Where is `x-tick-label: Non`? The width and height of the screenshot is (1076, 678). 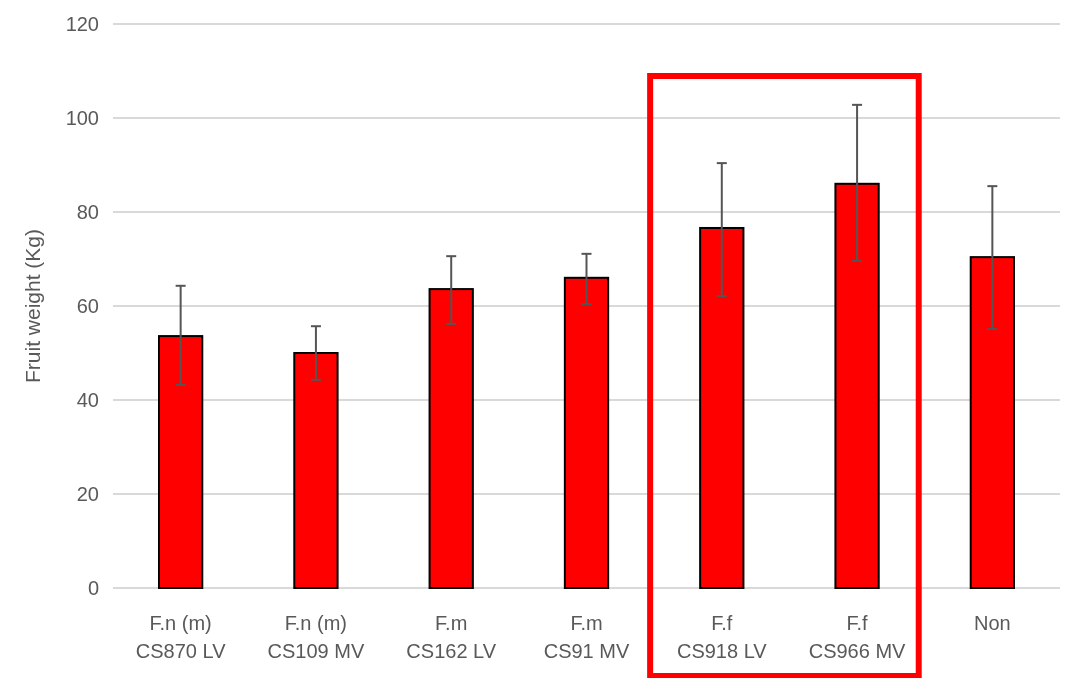 x-tick-label: Non is located at coordinates (992, 623).